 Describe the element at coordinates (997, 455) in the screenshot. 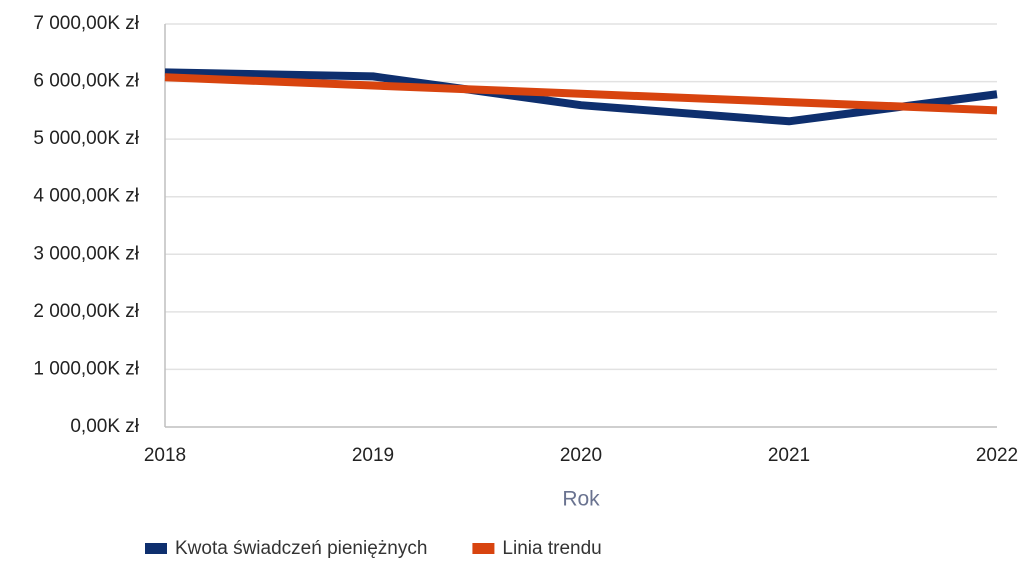

I see `x-tick-label: 2022` at that location.